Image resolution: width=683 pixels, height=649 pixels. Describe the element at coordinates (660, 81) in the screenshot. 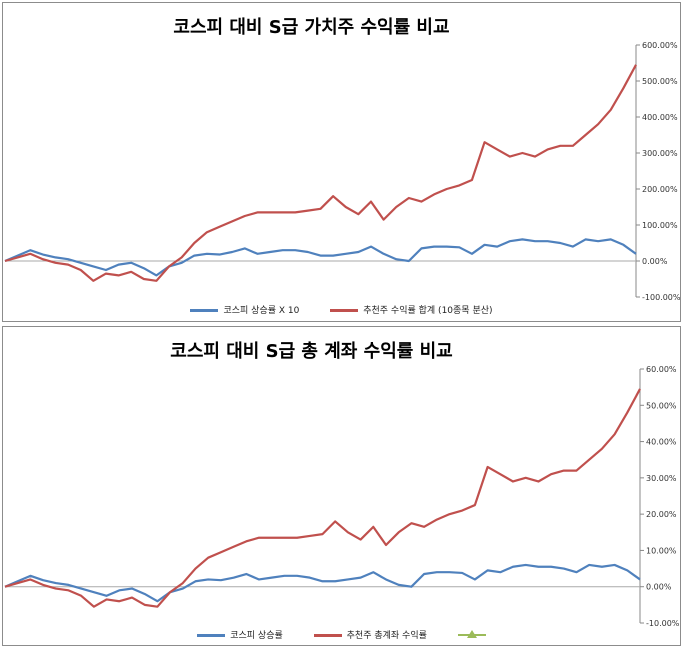

I see `y-tick-label: 500.00%` at that location.